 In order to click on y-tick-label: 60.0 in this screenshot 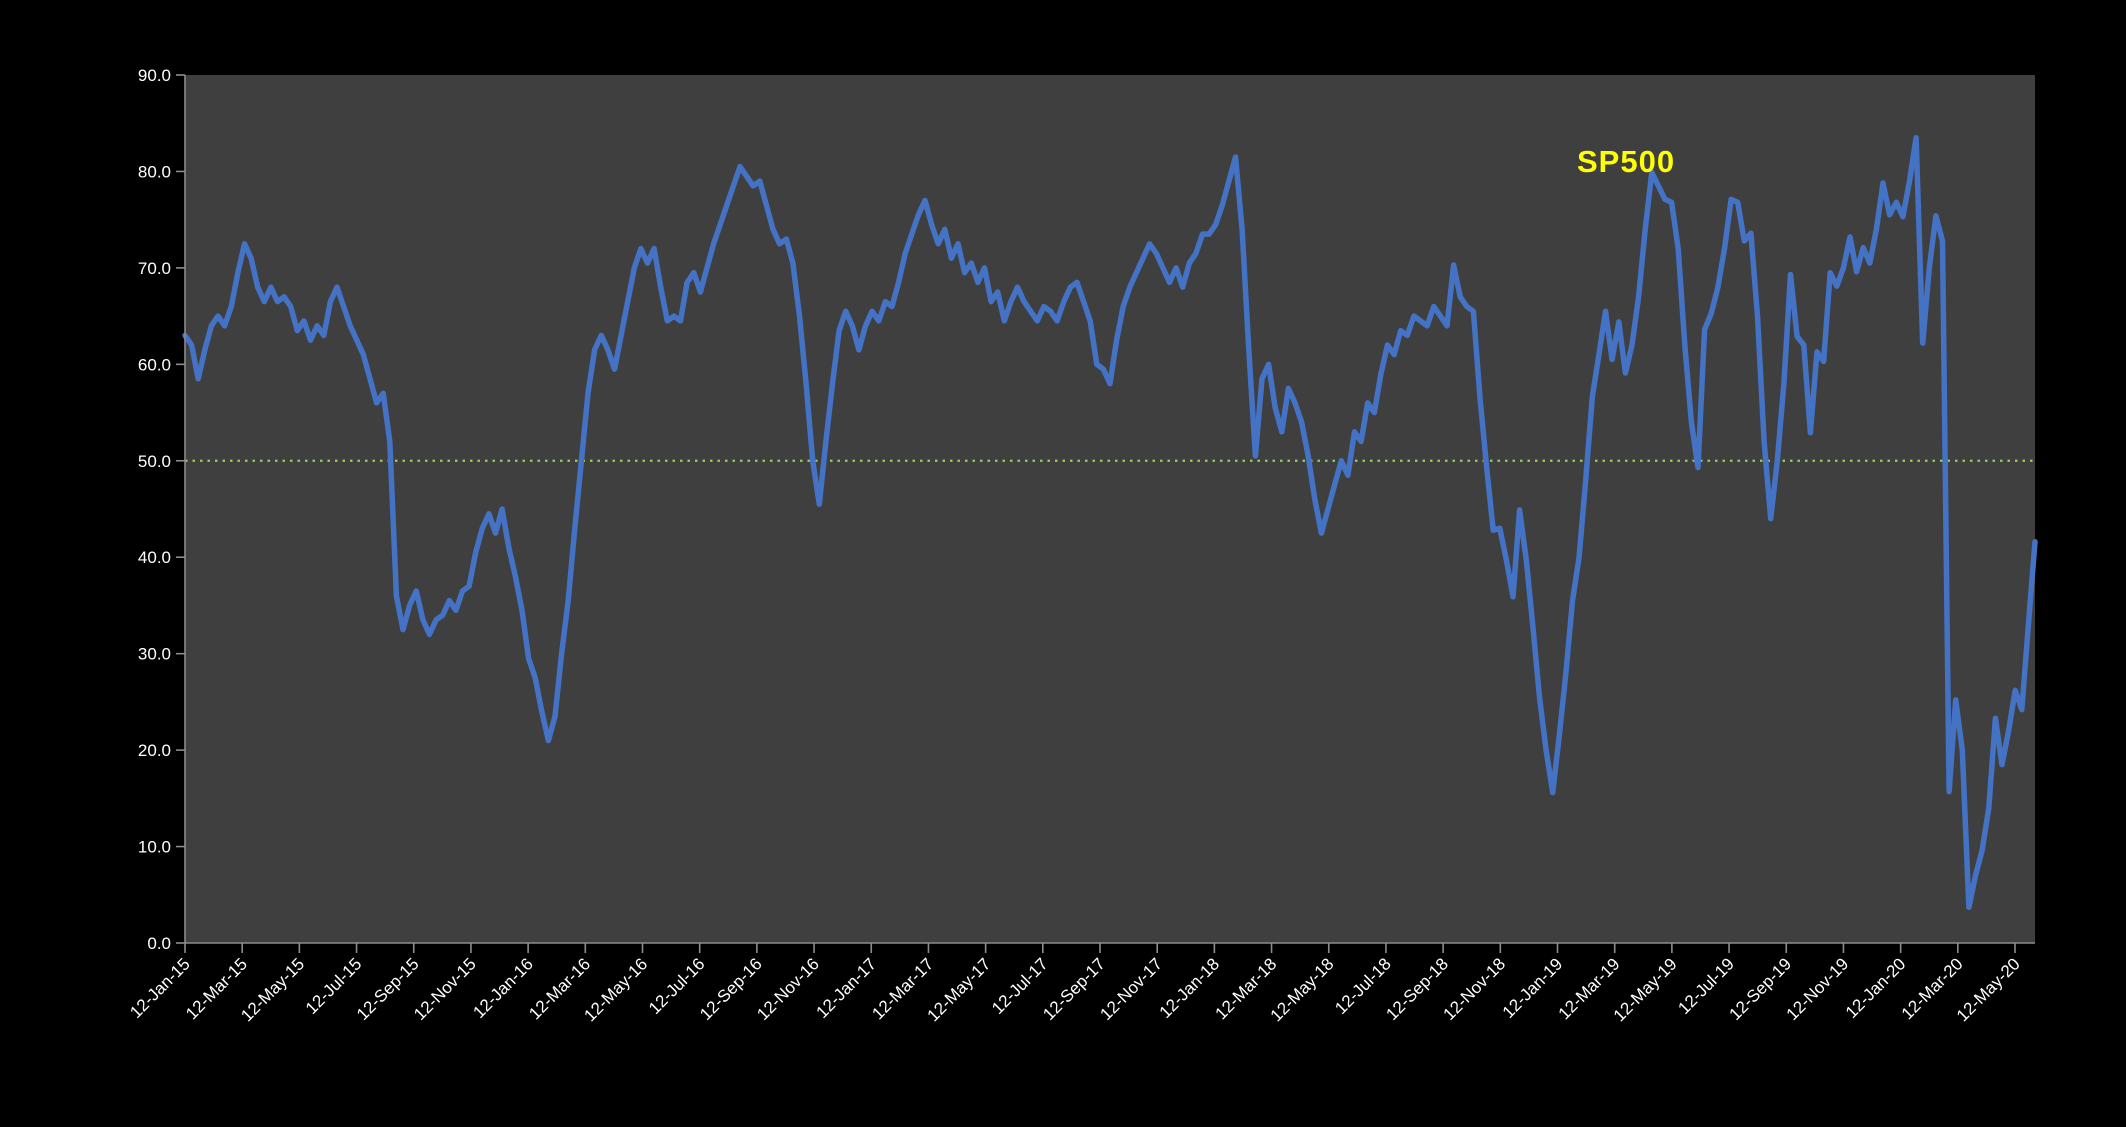, I will do `click(154, 364)`.